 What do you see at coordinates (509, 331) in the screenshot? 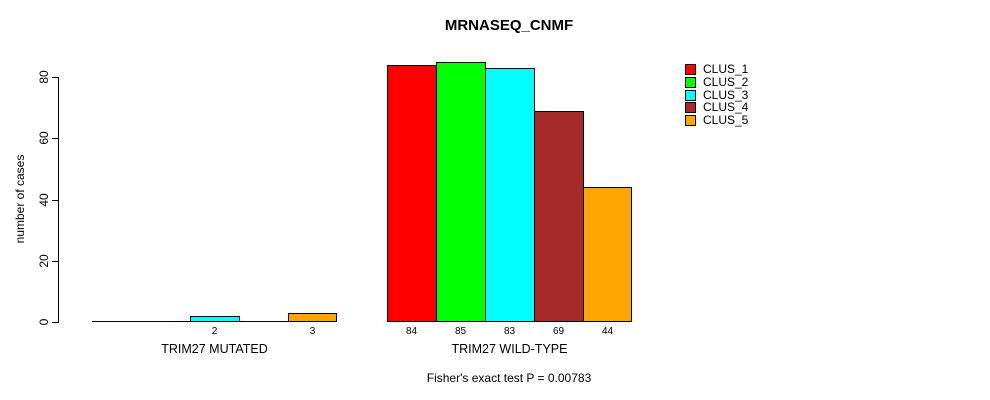
I see `bar-value-label: 83` at bounding box center [509, 331].